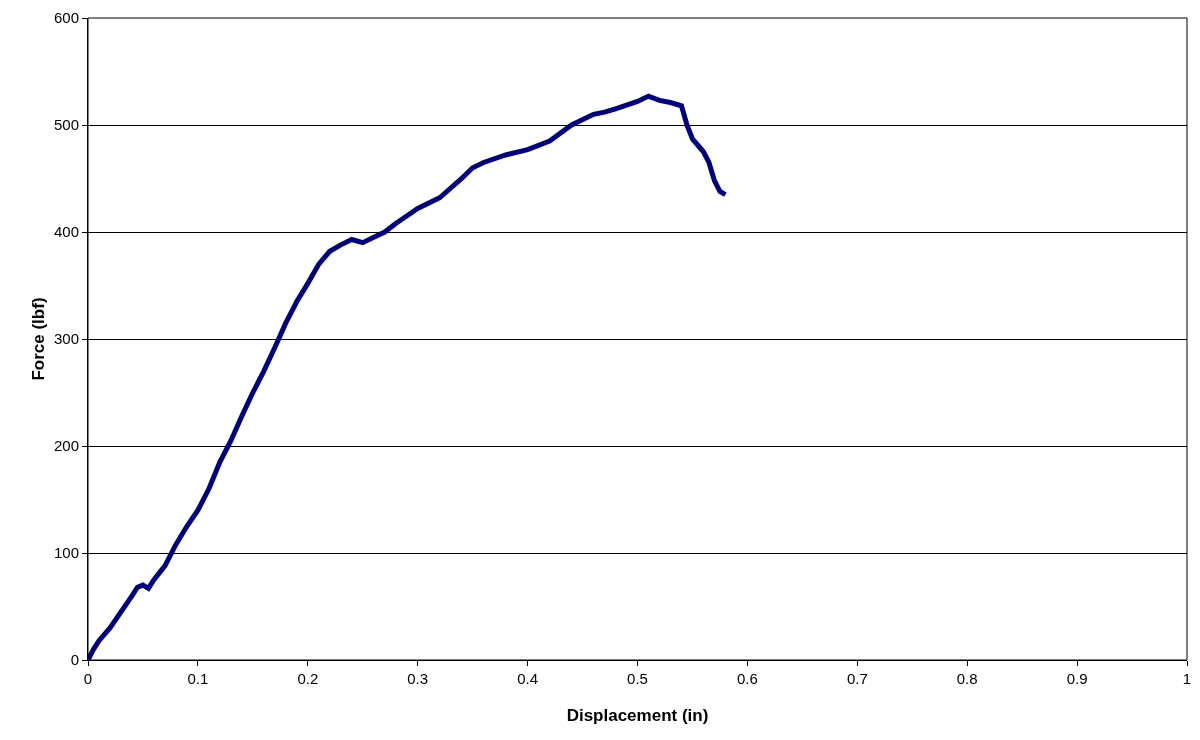 The width and height of the screenshot is (1200, 740). What do you see at coordinates (308, 678) in the screenshot?
I see `x-tick-label: 0.2` at bounding box center [308, 678].